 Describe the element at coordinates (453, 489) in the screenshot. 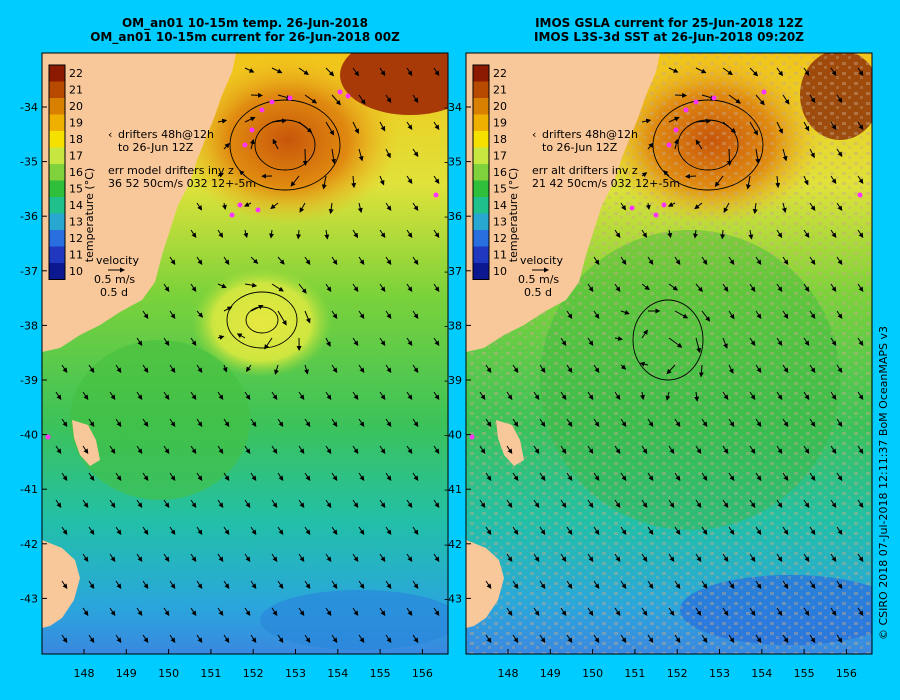

I see `right-lat-tick-label: -41` at that location.